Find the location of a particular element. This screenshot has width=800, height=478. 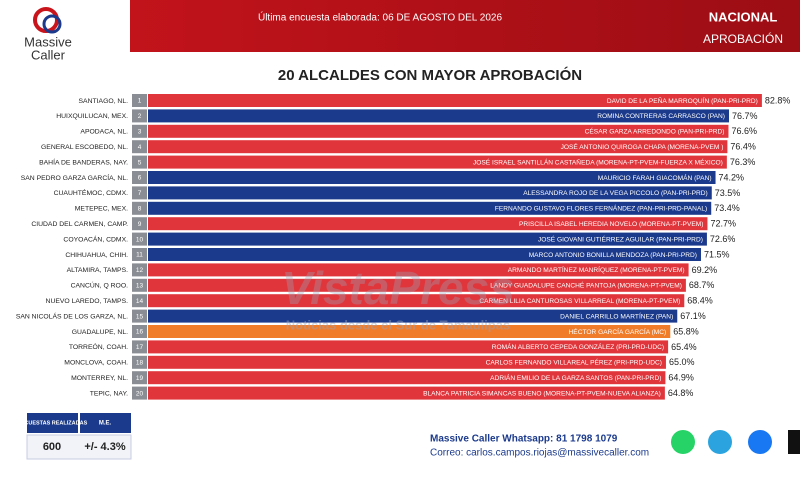

value-label: 76.3% is located at coordinates (743, 162).